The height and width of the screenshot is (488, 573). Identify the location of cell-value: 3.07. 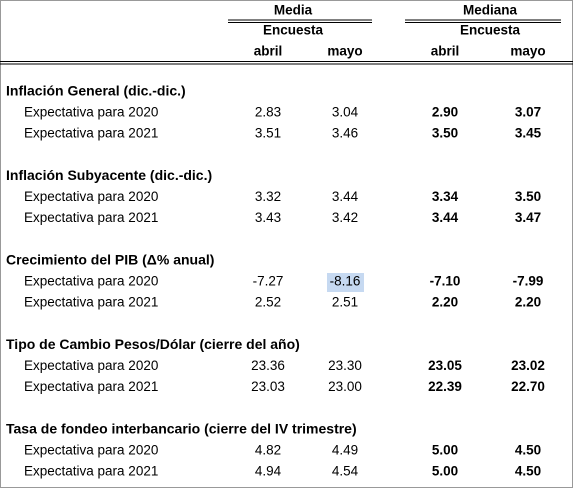
(528, 112).